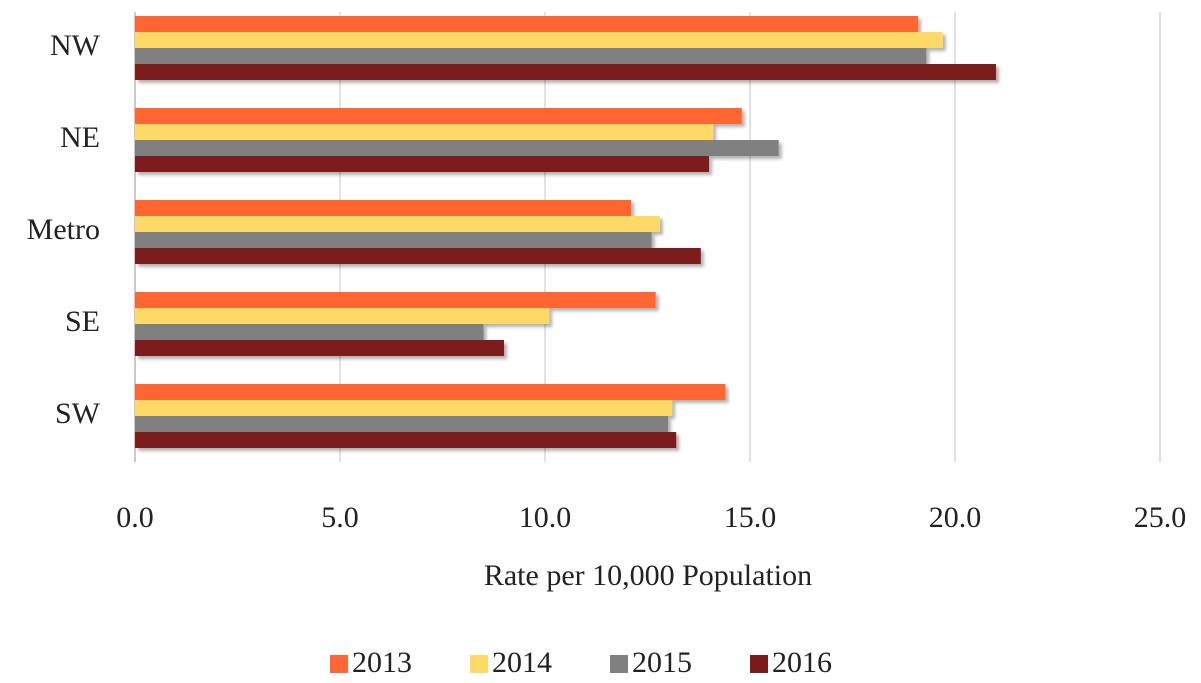 The width and height of the screenshot is (1201, 683). I want to click on y-tick-label: SW, so click(78, 413).